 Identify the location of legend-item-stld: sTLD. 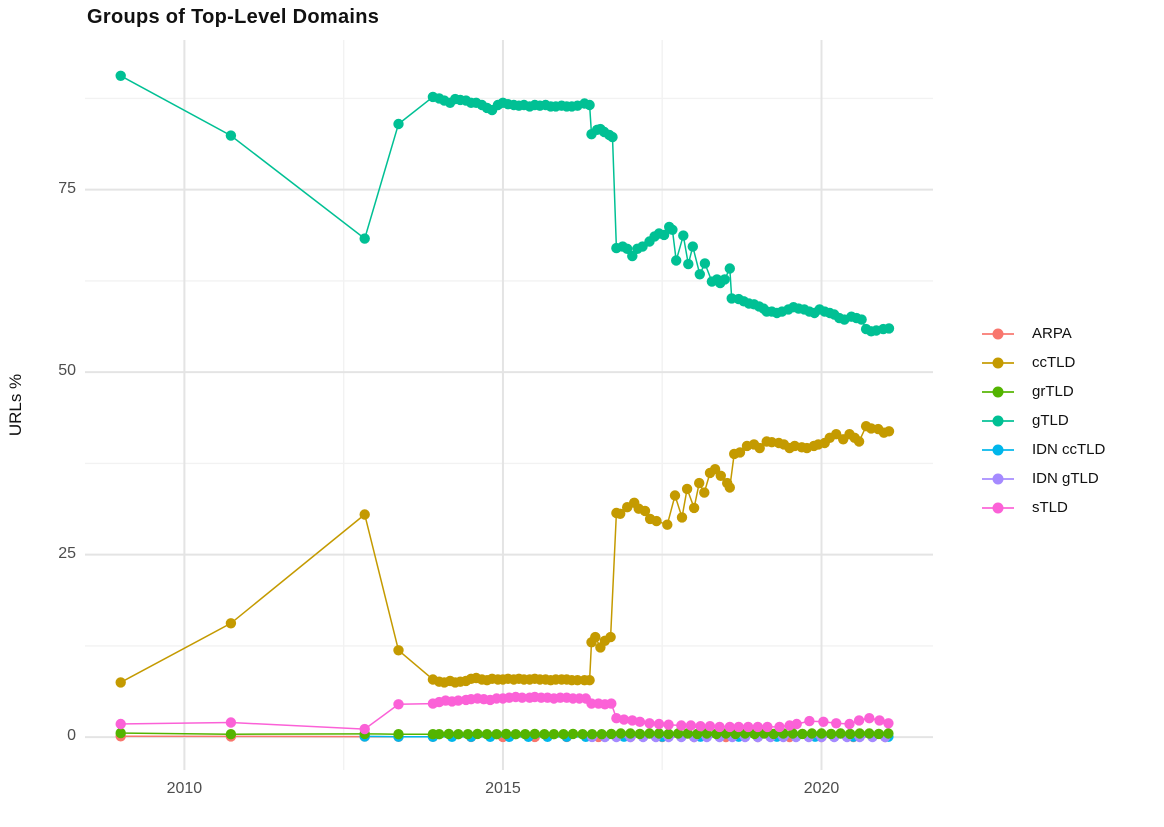
(1043, 507).